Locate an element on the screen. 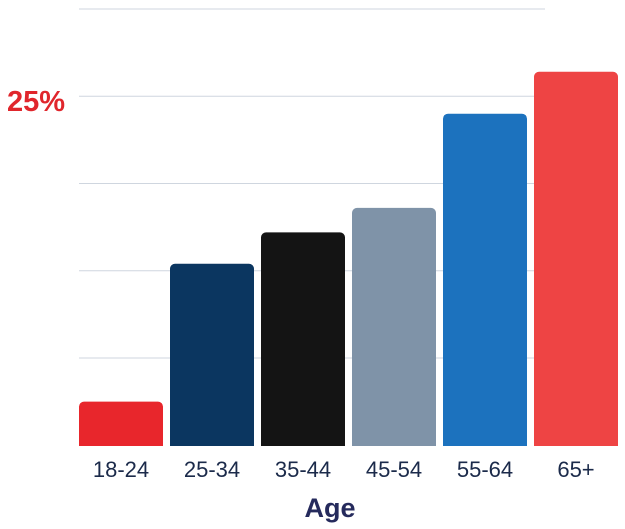  x-tick-labels: 18-24 25-34 35-44 45-54 55-64 65+ is located at coordinates (344, 469).